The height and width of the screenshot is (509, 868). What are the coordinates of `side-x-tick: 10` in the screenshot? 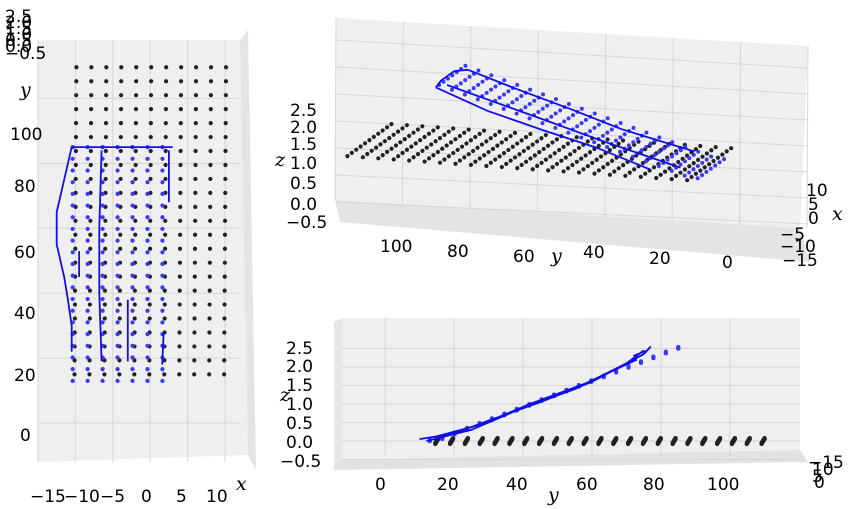 It's located at (823, 470).